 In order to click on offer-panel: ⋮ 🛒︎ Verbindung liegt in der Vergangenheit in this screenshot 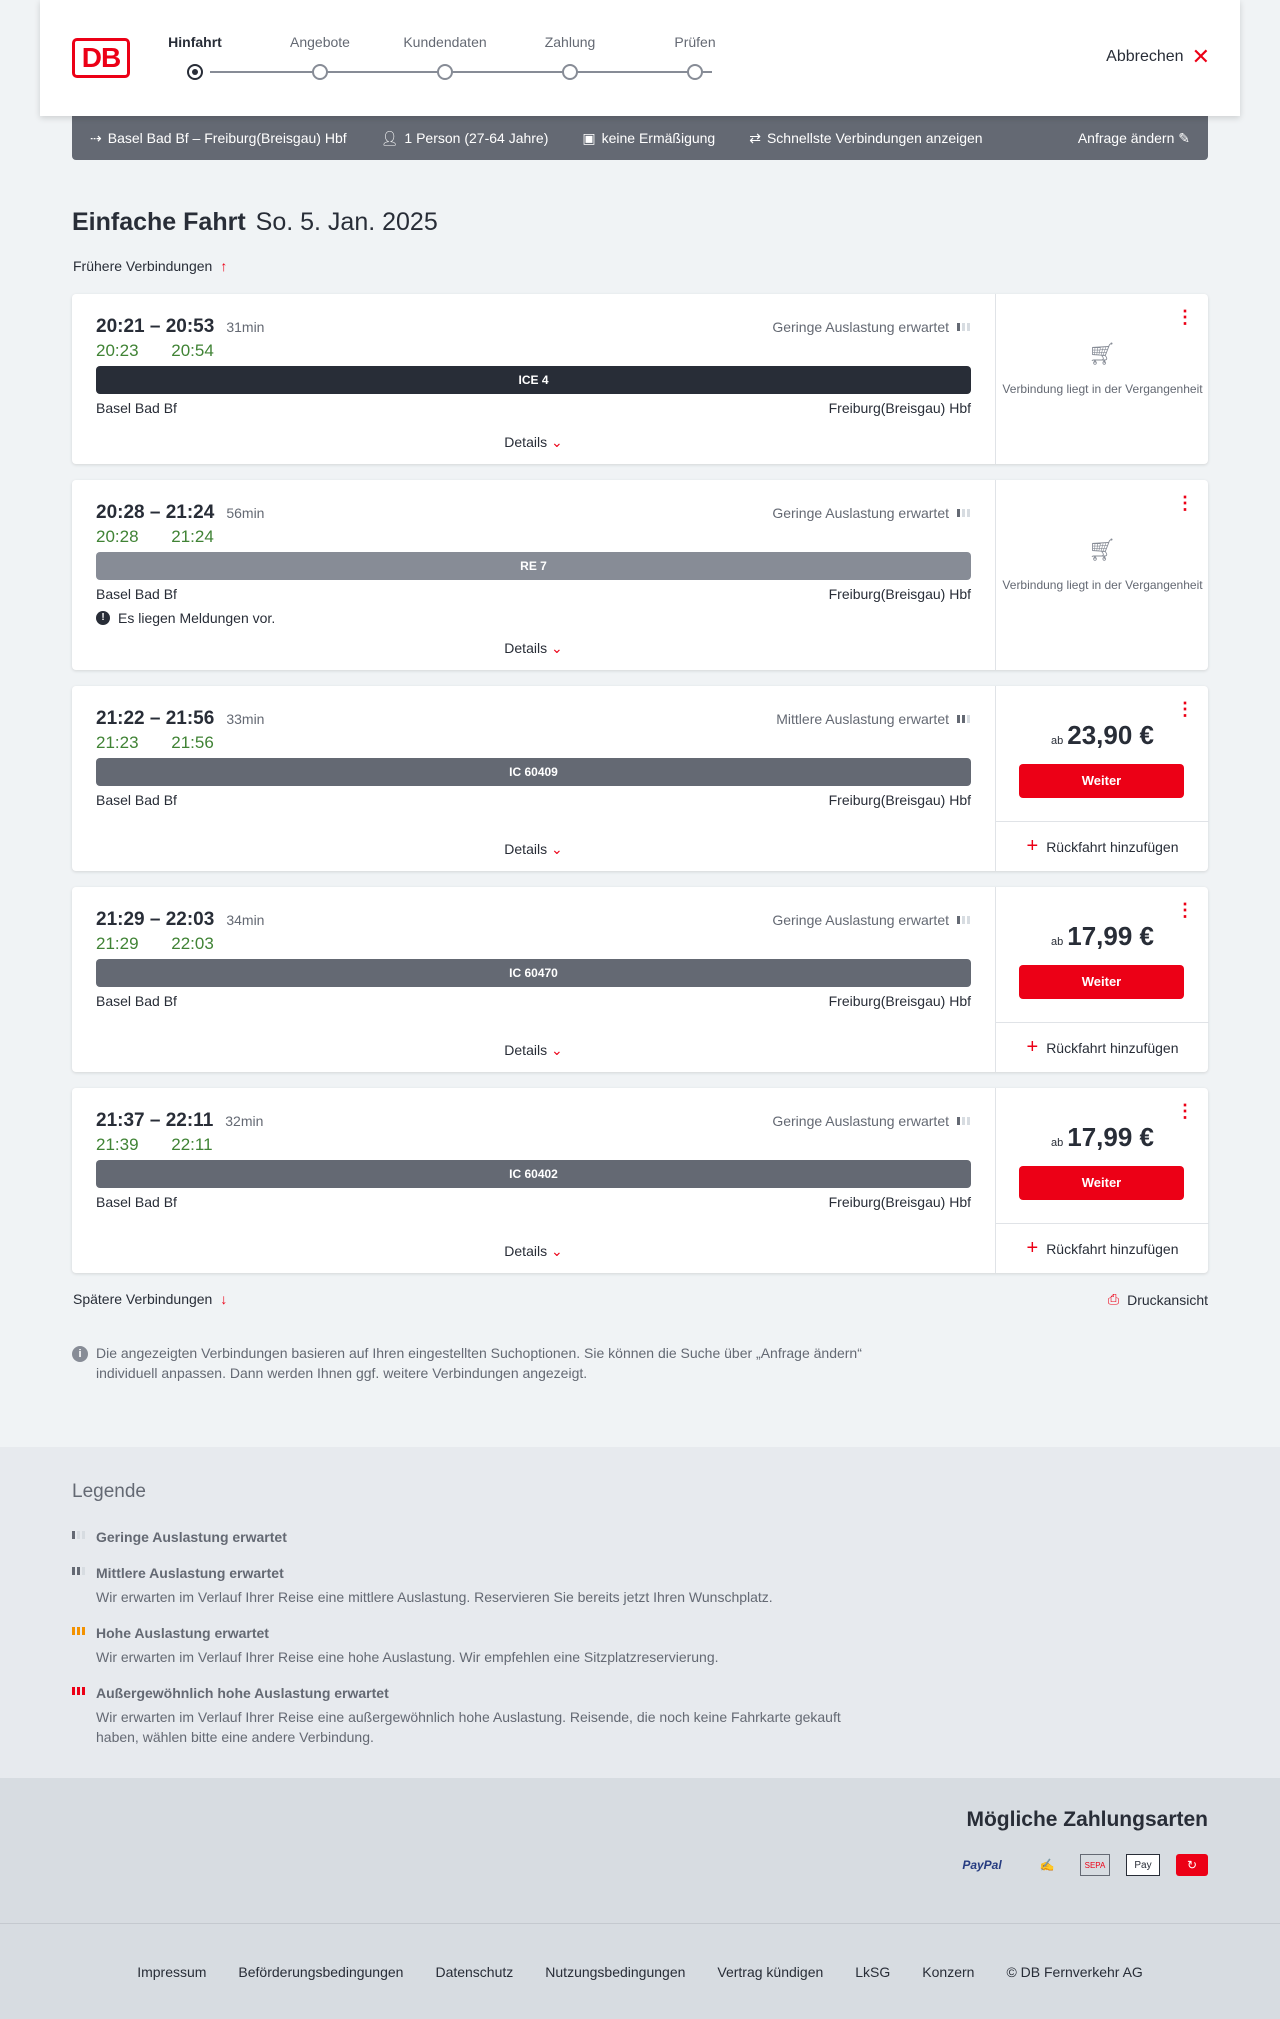, I will do `click(1101, 379)`.